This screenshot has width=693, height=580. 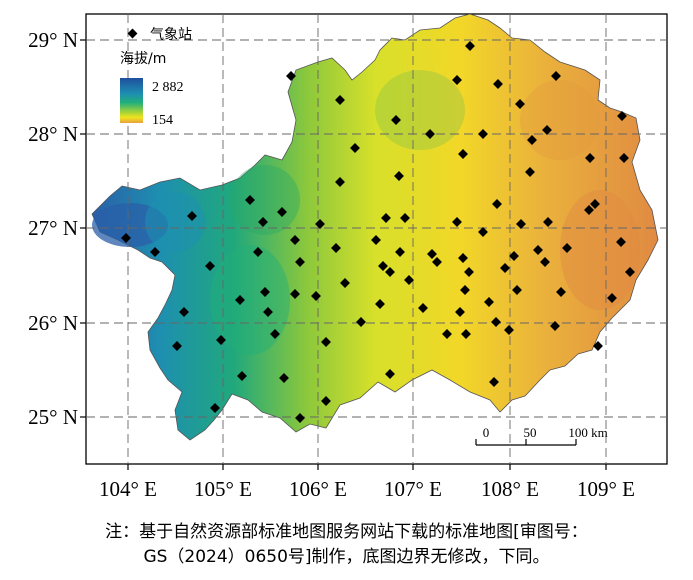 What do you see at coordinates (541, 435) in the screenshot?
I see `scale-bar: 0 50 100 km` at bounding box center [541, 435].